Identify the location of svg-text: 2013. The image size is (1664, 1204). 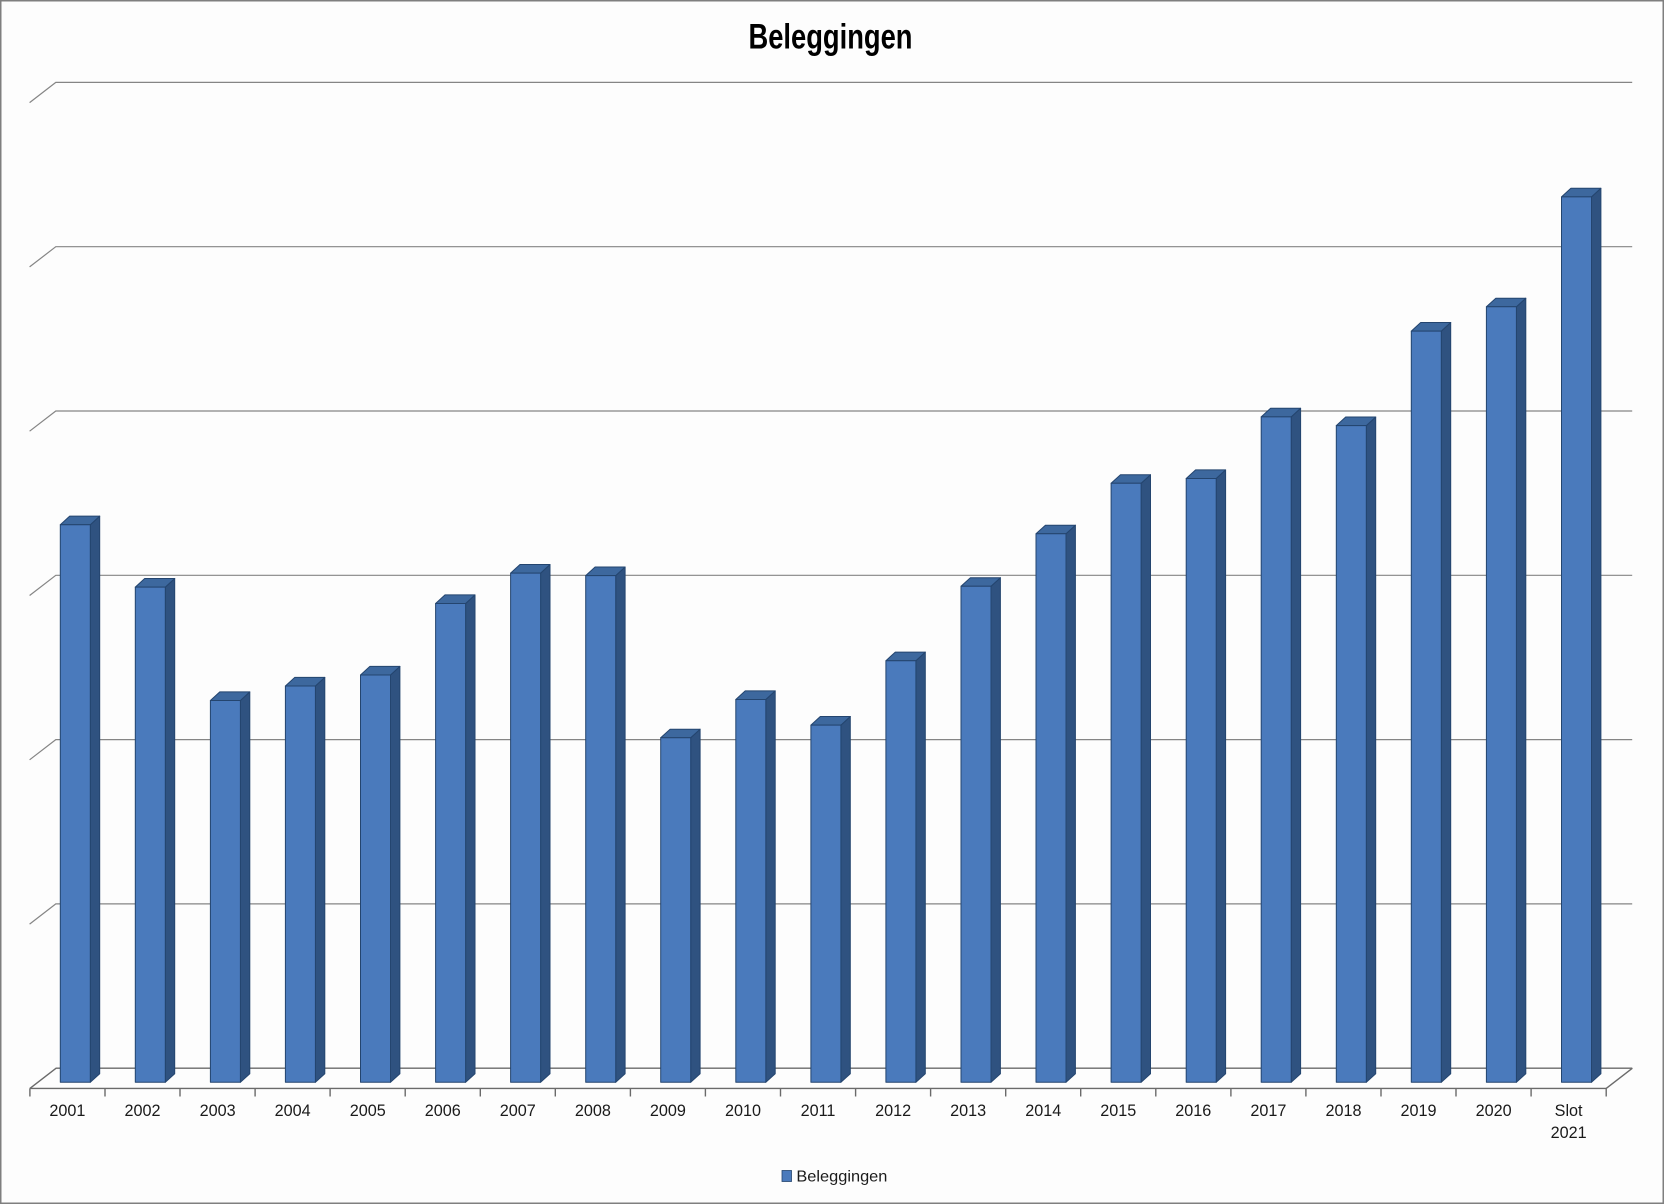
(968, 1111).